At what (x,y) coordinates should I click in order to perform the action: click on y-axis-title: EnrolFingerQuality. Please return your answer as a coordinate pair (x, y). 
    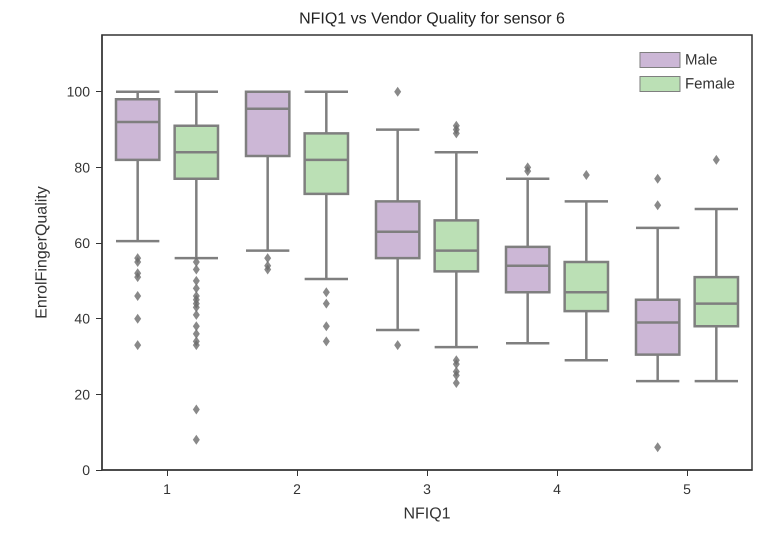
    Looking at the image, I should click on (42, 252).